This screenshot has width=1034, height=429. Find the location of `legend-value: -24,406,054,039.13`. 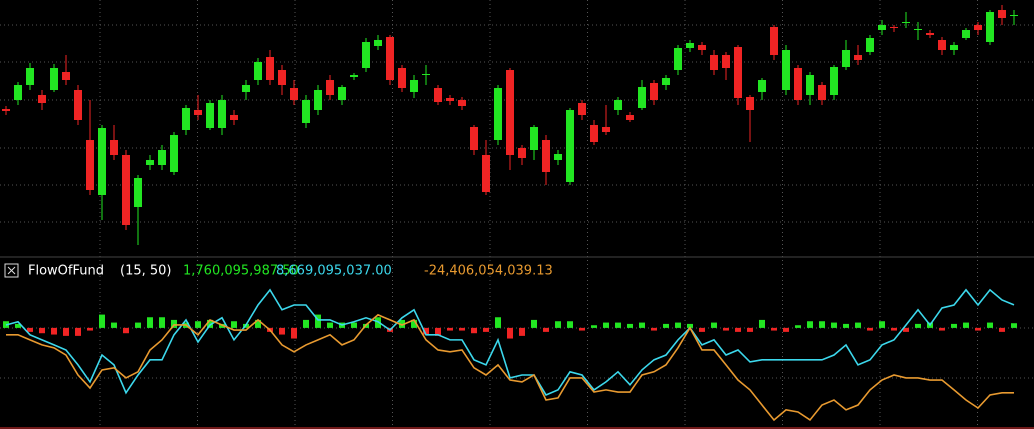

legend-value: -24,406,054,039.13 is located at coordinates (488, 271).